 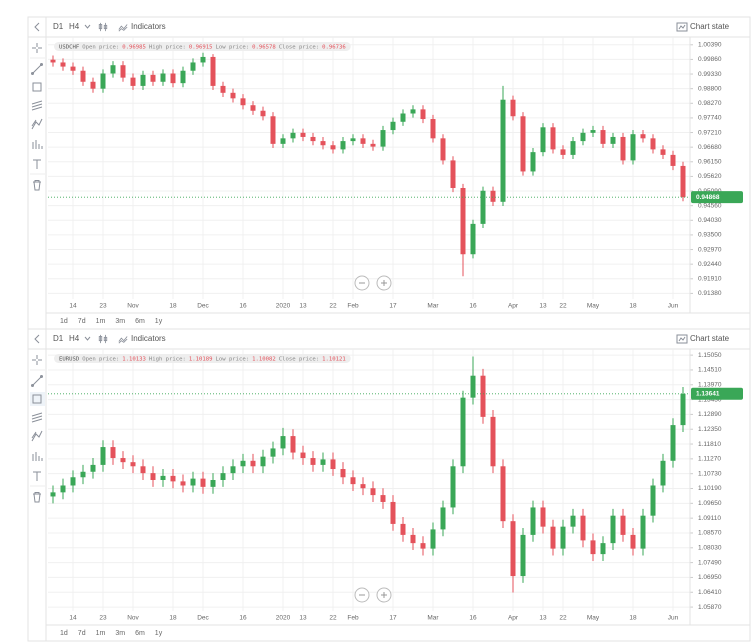 I want to click on x-tick-label: Mar, so click(x=433, y=306).